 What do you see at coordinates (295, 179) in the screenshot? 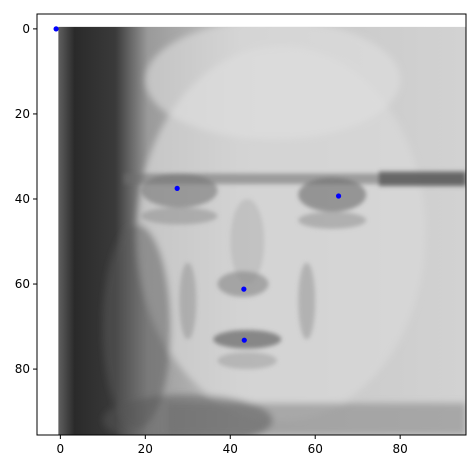
I see `glasses-rim` at bounding box center [295, 179].